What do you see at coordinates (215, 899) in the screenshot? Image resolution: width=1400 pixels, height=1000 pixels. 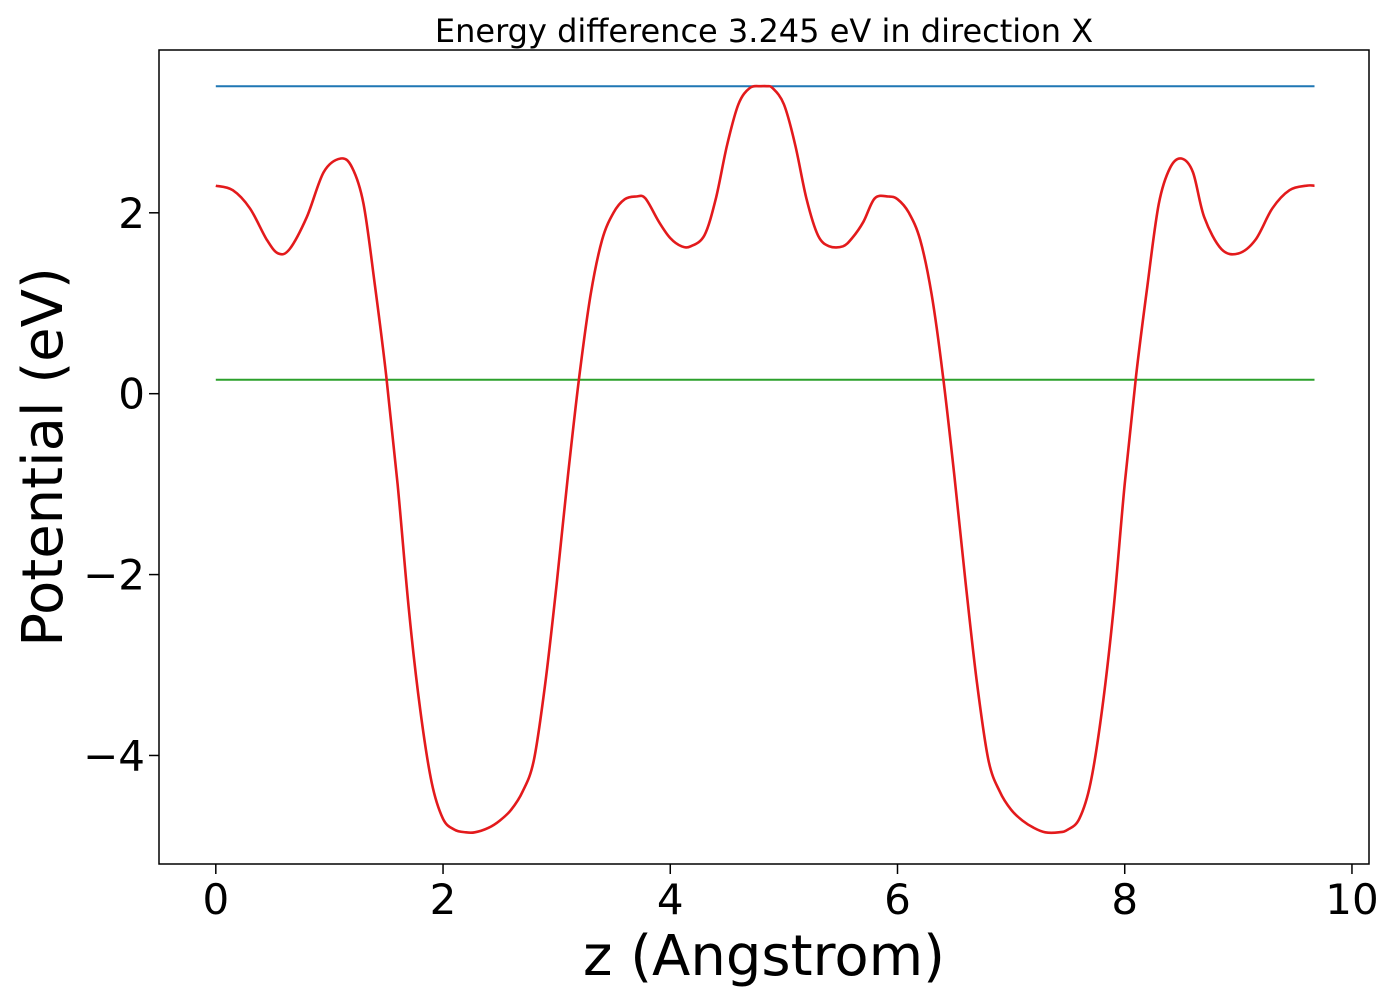 I see `x-tick-label: 0` at bounding box center [215, 899].